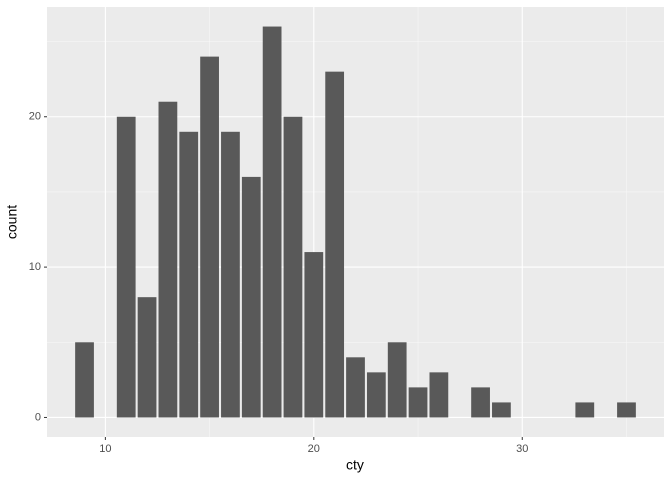 The height and width of the screenshot is (480, 672). Describe the element at coordinates (355, 465) in the screenshot. I see `x-axis-title: cty` at that location.